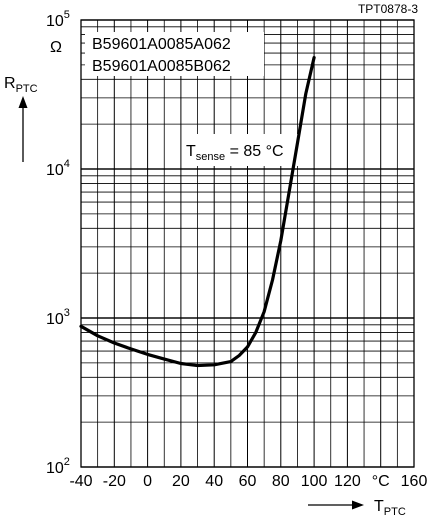  Describe the element at coordinates (58, 243) in the screenshot. I see `y-tick-labels: 10² 10³ 10⁴ 10⁵ Ω` at that location.